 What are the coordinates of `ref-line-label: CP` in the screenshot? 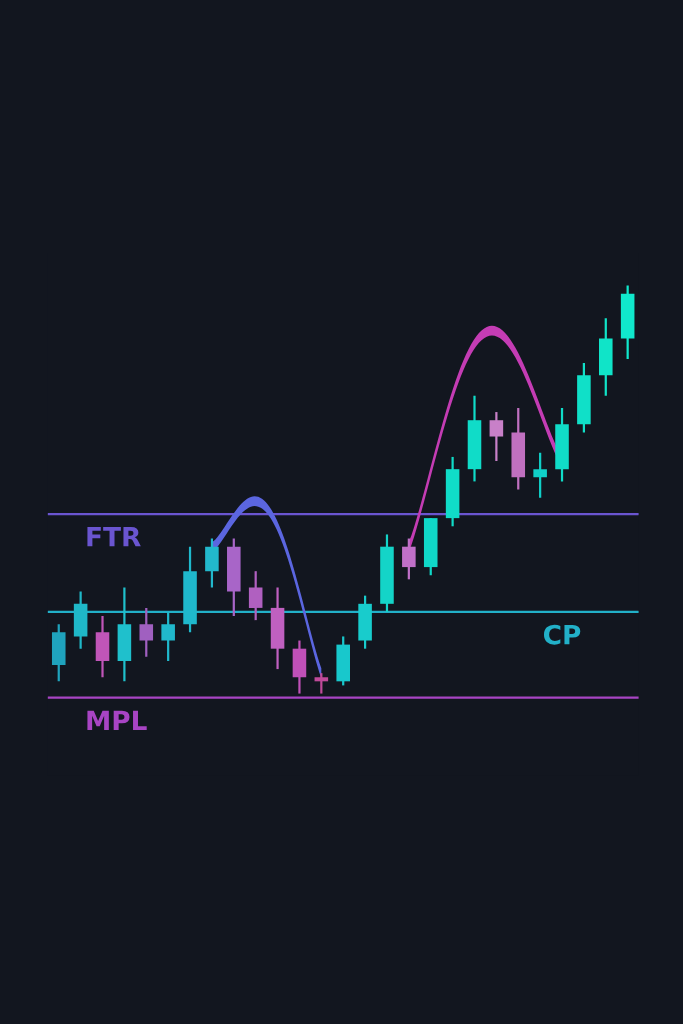 It's located at (562, 634).